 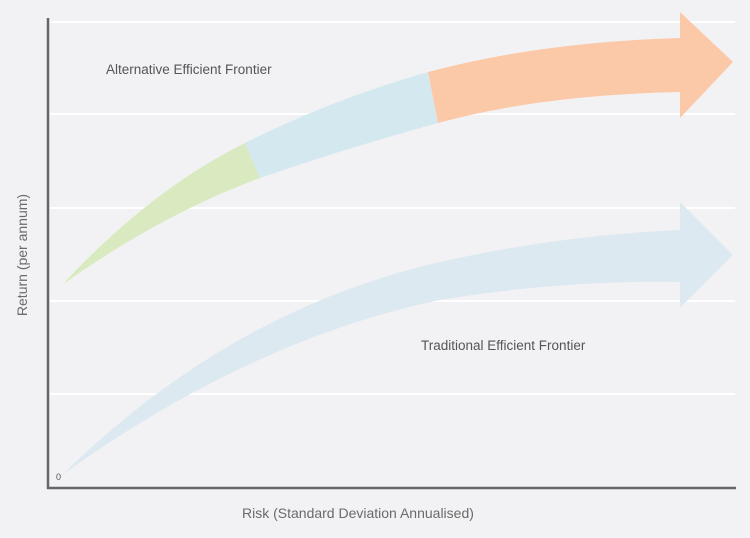 I want to click on alternative-frontier-orange-arrow, so click(x=580, y=67).